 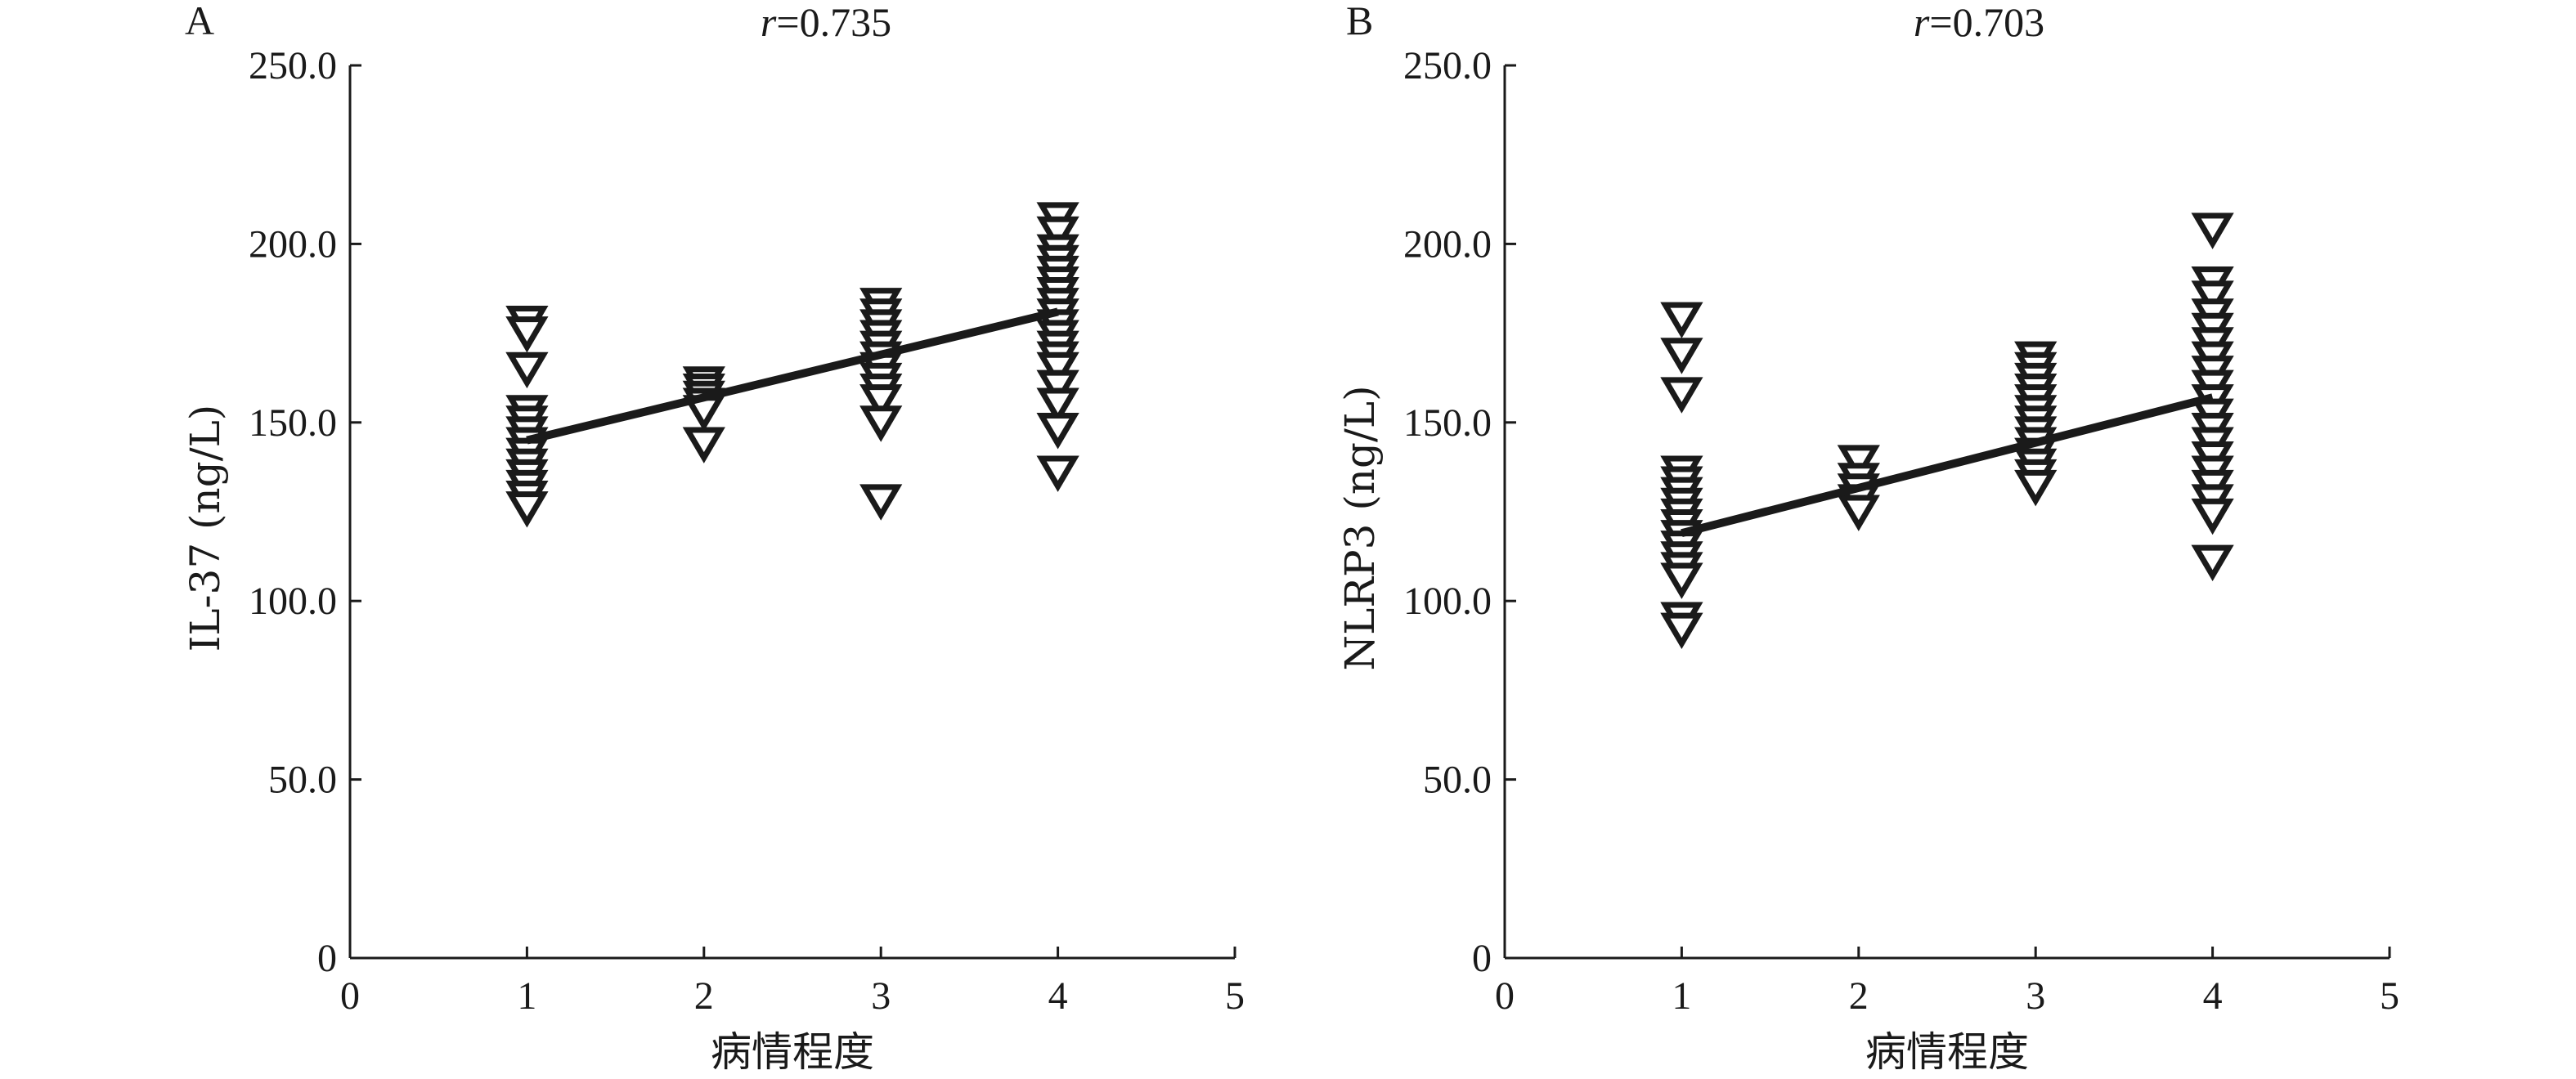 What do you see at coordinates (1360, 527) in the screenshot?
I see `y-axis-title-b: NLRP3 (ng/L)` at bounding box center [1360, 527].